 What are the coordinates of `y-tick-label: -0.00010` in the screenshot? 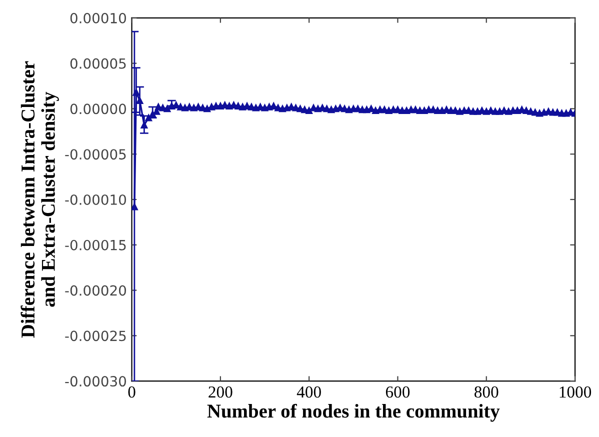 It's located at (95, 199).